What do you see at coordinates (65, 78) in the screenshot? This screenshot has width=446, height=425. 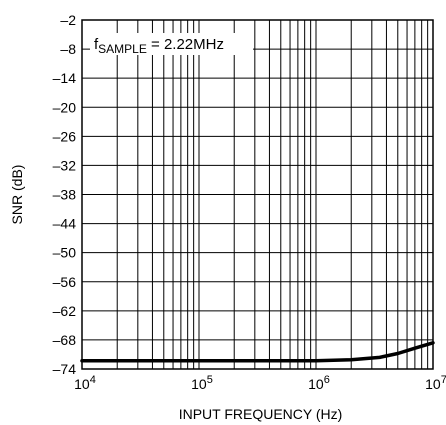 I see `y-tick-label: –14` at bounding box center [65, 78].